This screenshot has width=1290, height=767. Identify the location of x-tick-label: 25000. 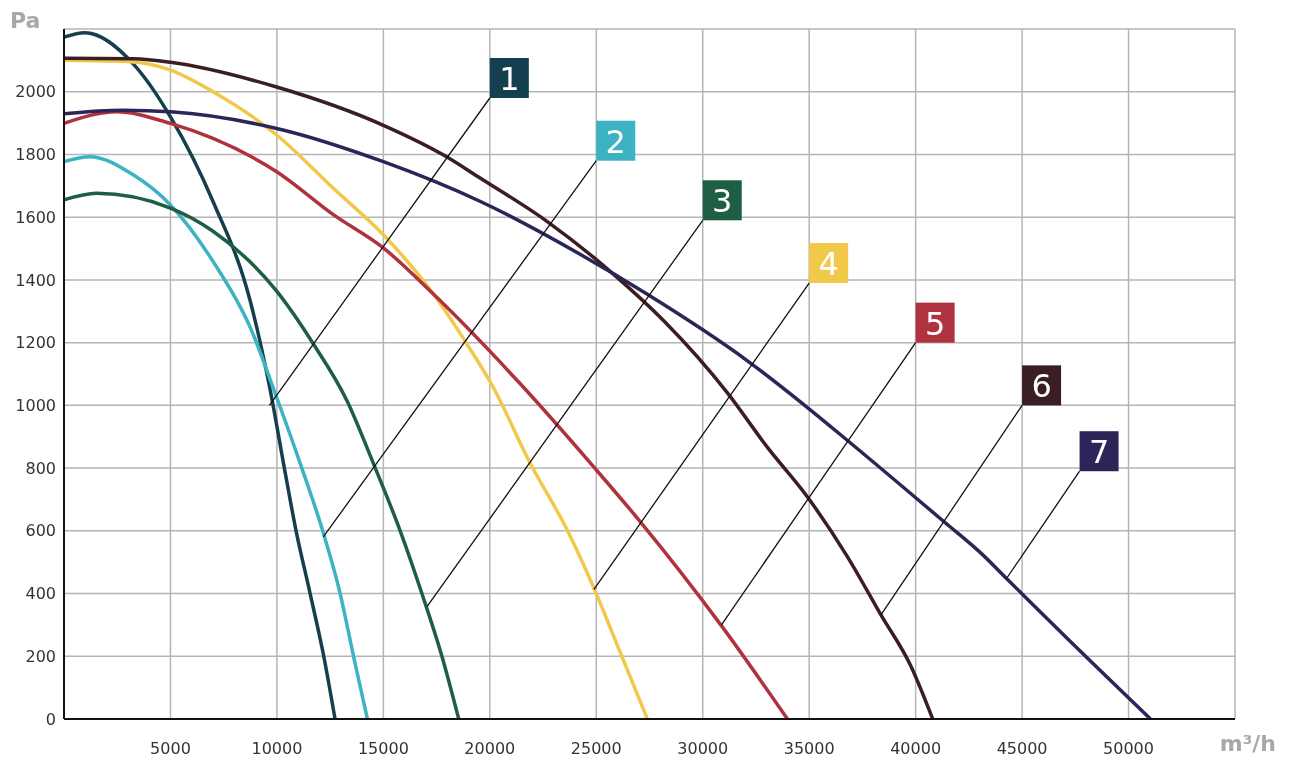
(596, 749).